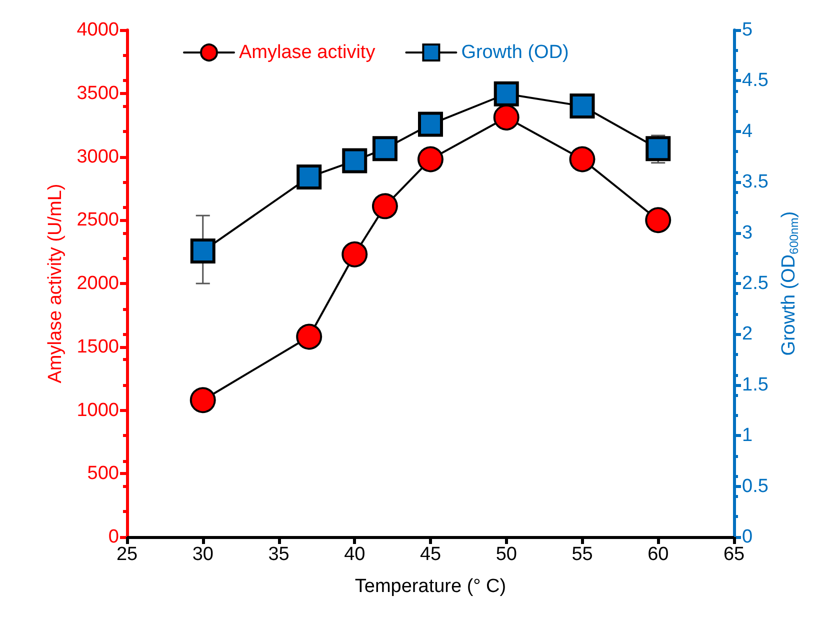  Describe the element at coordinates (113, 537) in the screenshot. I see `y-tick-label: 0` at that location.